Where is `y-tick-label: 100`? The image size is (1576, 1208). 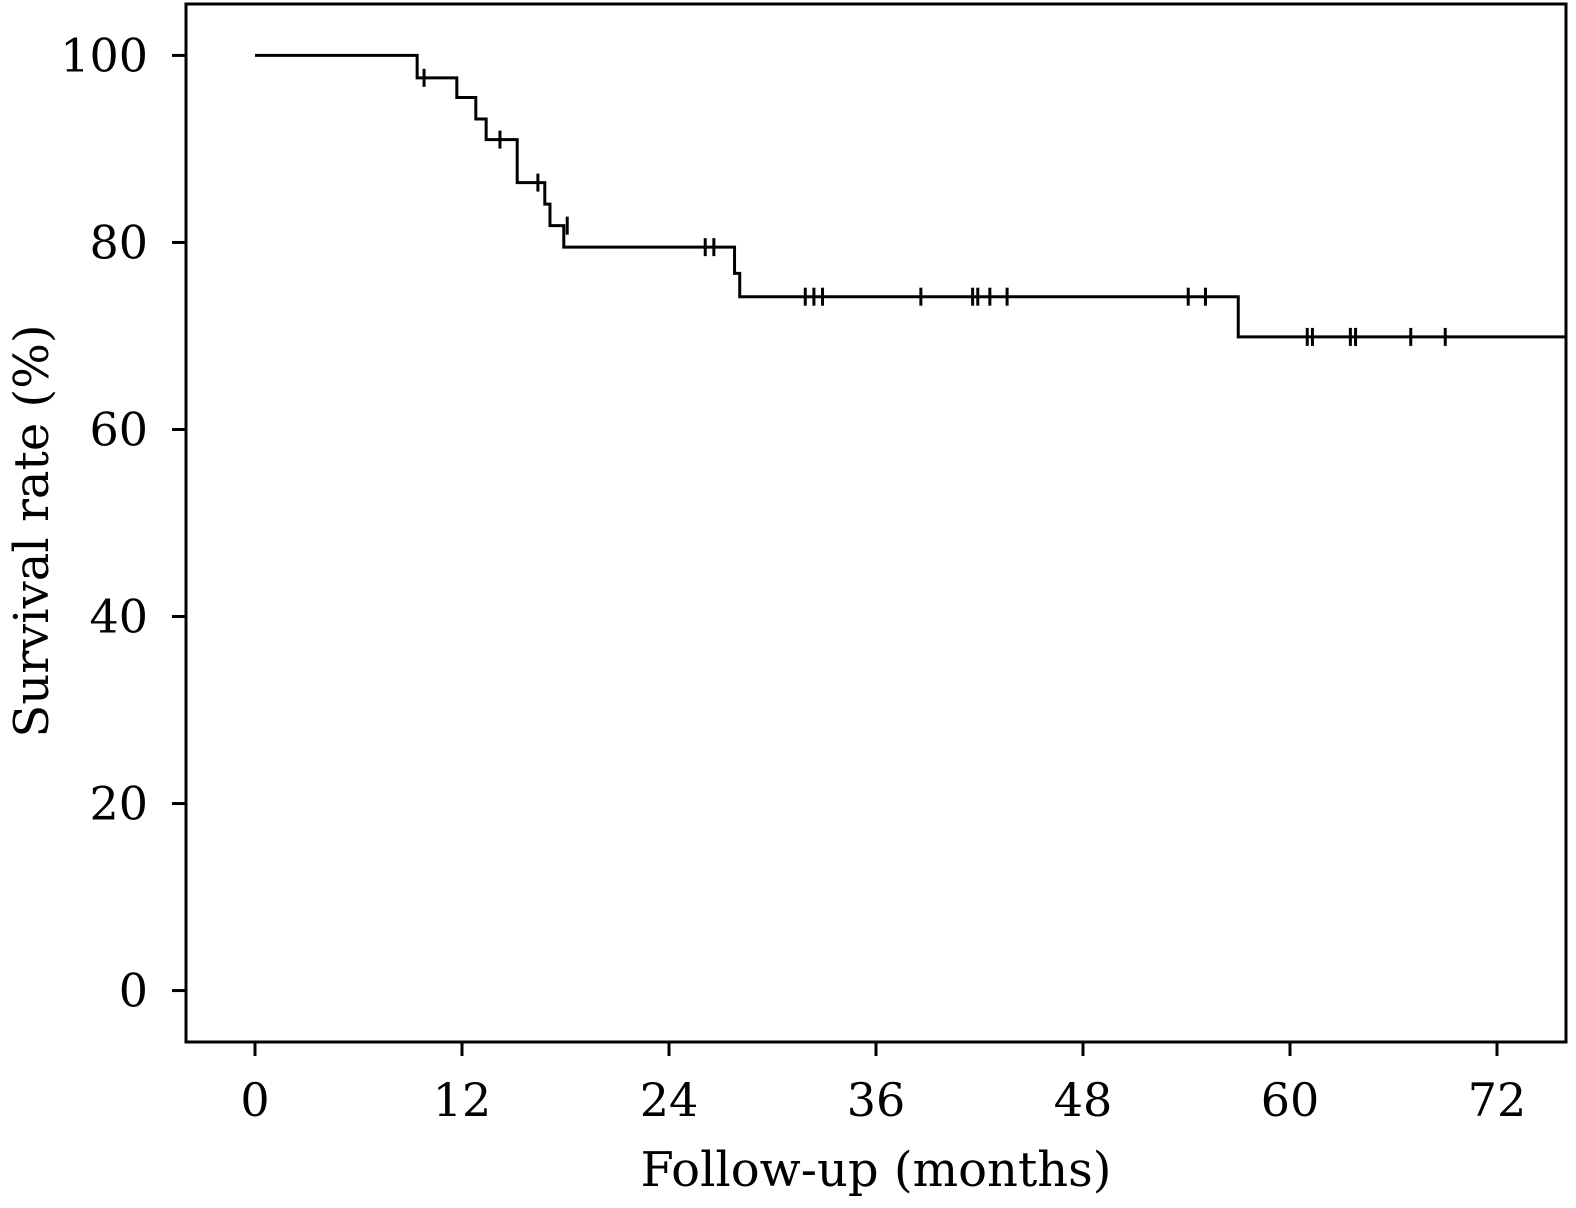 y-tick-label: 100 is located at coordinates (104, 55).